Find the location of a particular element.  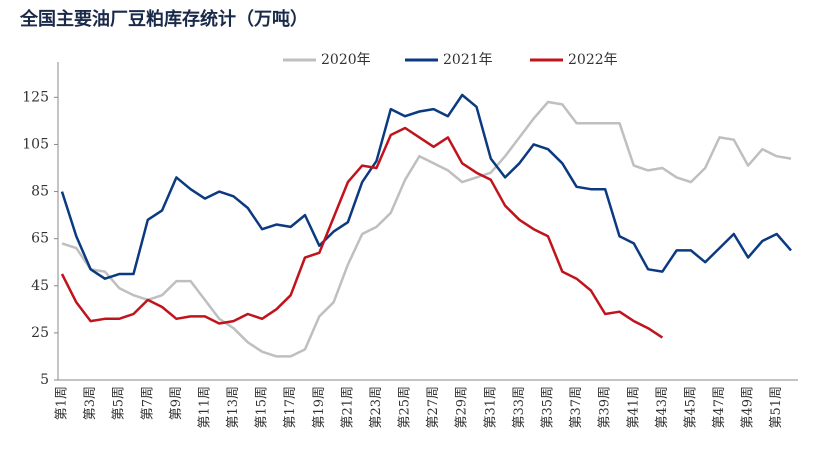

x-tick-label: 第29周 is located at coordinates (462, 407).